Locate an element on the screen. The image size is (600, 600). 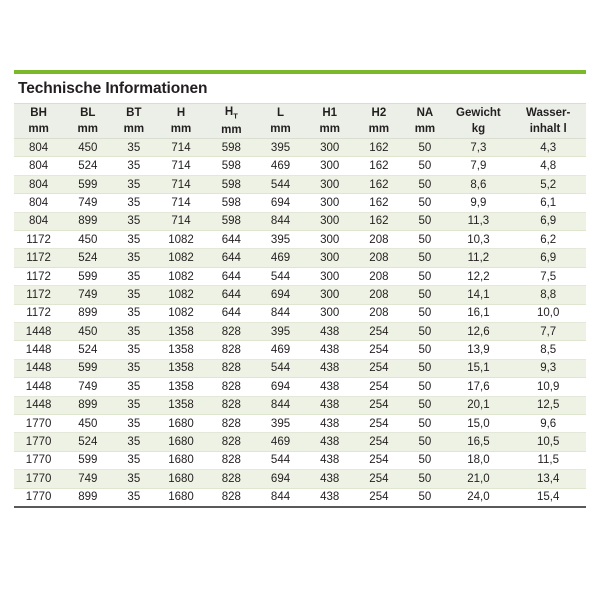
table-row: 1770 524 35 1680 828 469 438 254 50 16,5 10,5 is located at coordinates (300, 442).